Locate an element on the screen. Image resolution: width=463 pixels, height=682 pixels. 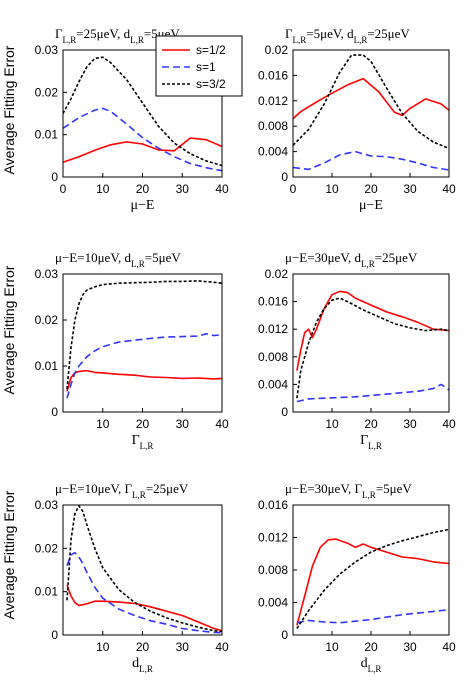
legend-box is located at coordinates (199, 66).